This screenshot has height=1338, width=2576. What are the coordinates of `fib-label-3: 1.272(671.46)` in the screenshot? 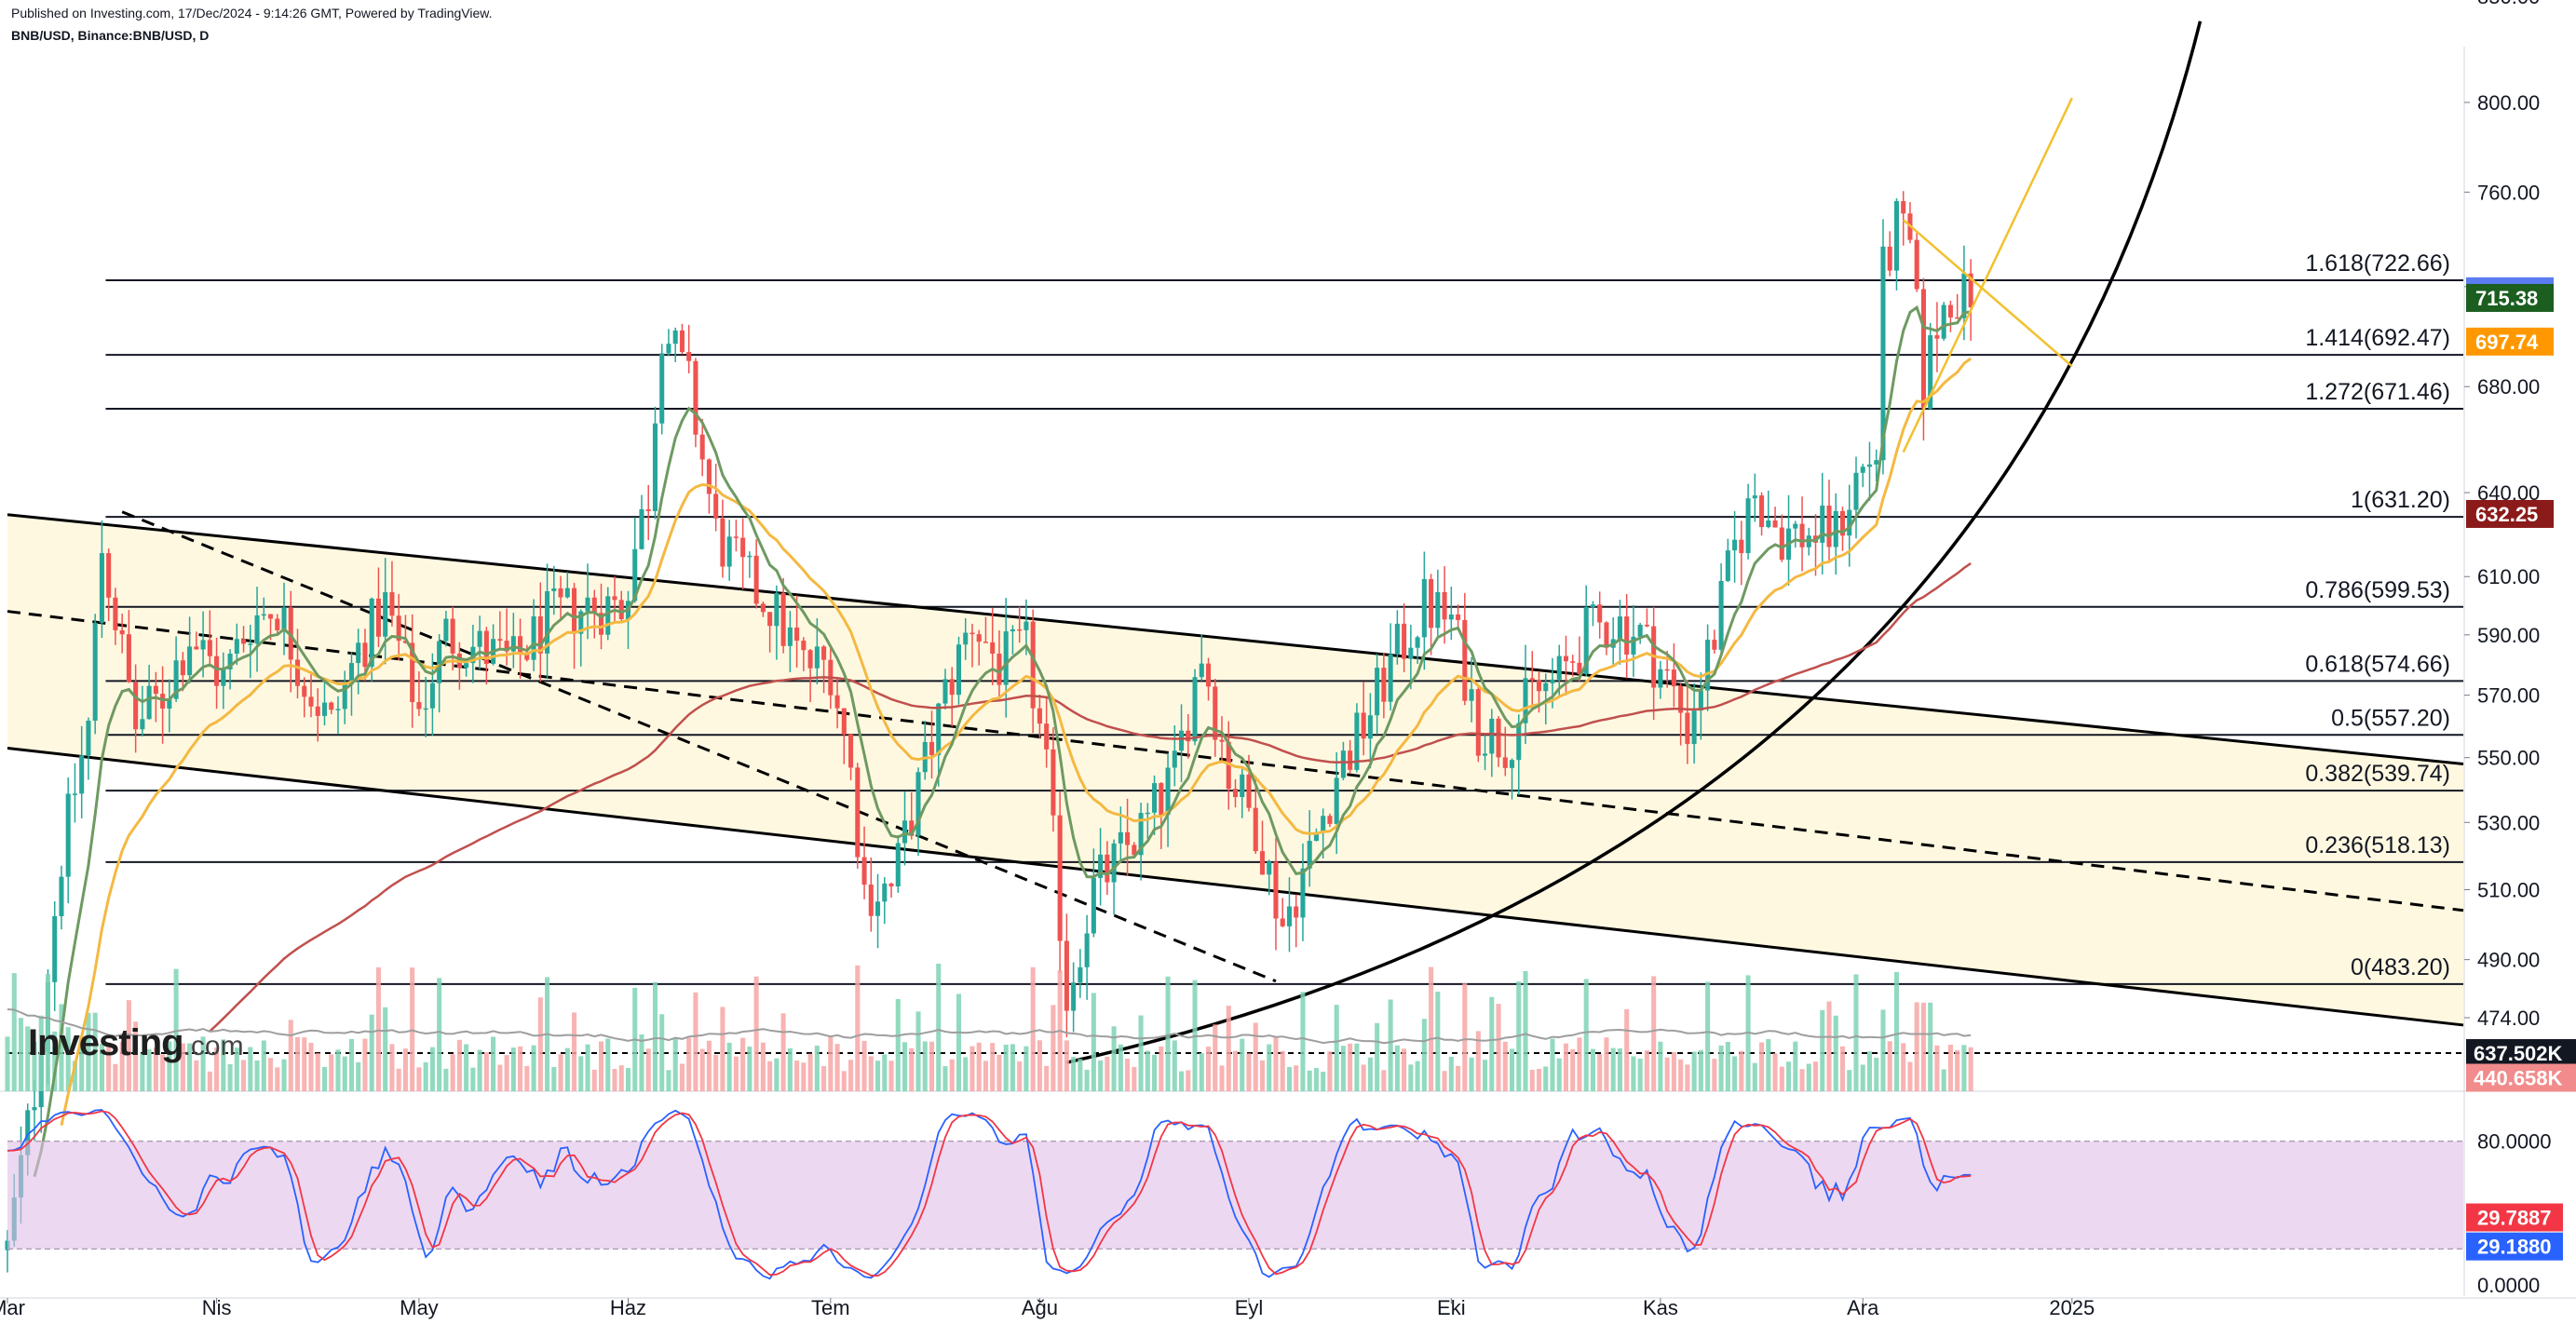 It's located at (2377, 392).